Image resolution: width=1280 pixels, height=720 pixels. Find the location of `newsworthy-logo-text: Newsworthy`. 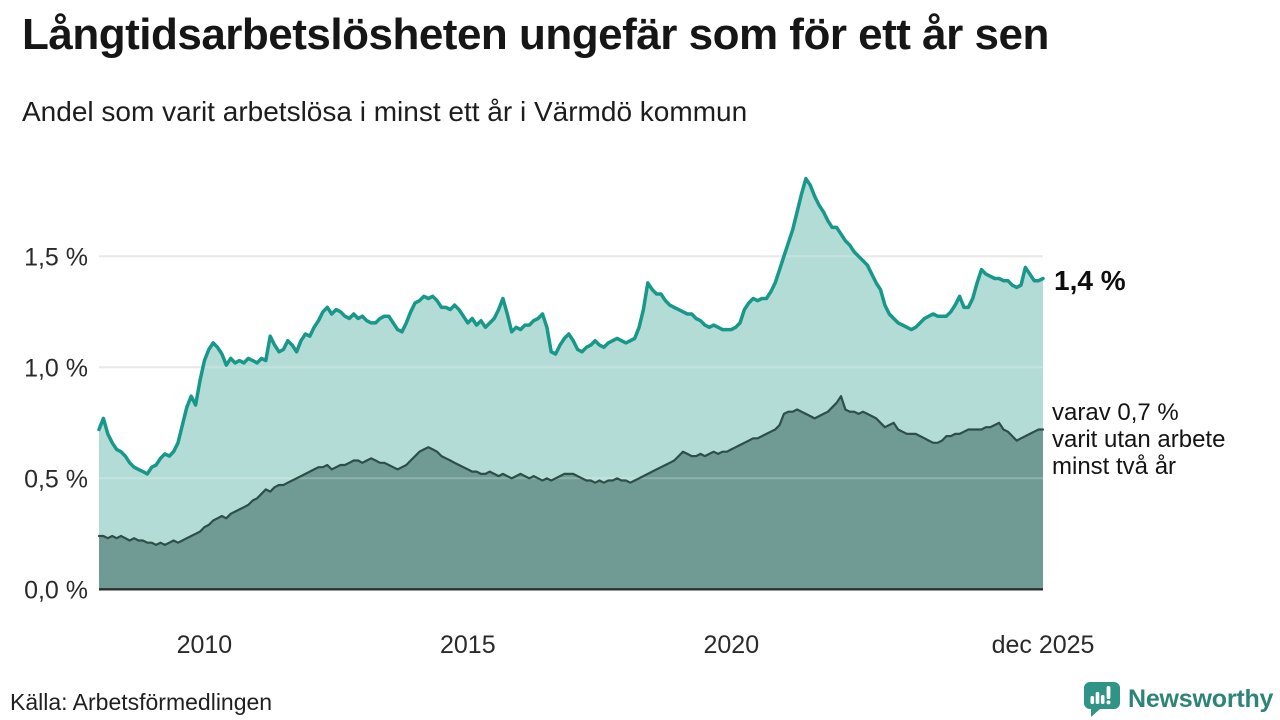

newsworthy-logo-text: Newsworthy is located at coordinates (1201, 698).